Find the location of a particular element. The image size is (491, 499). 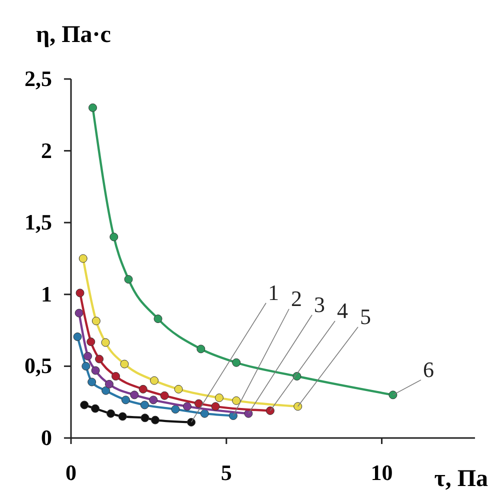

x-tick-label: 0 is located at coordinates (71, 472).